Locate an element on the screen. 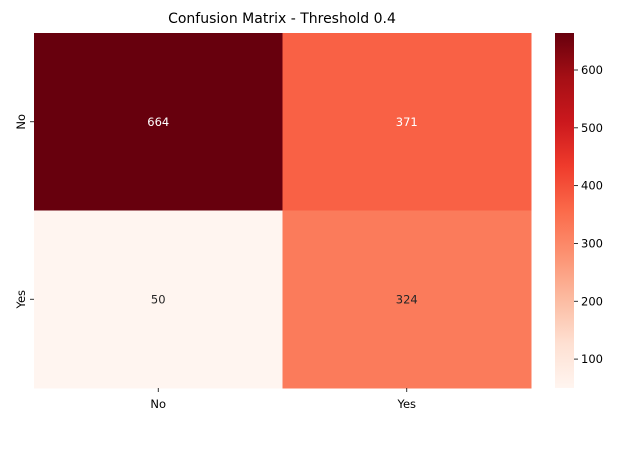  colorbar is located at coordinates (564, 210).